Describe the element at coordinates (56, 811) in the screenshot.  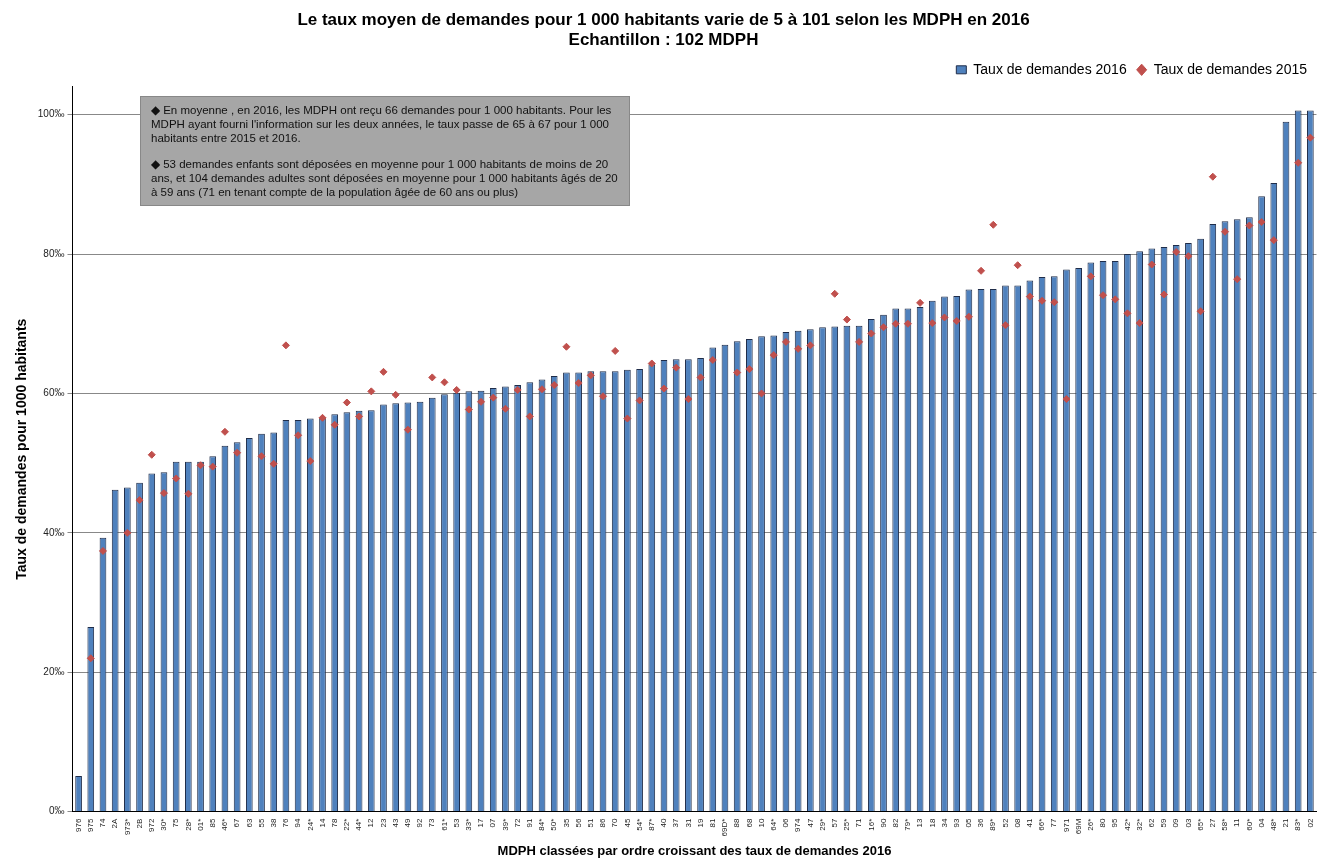
I see `y-tick-label: 0‰` at that location.